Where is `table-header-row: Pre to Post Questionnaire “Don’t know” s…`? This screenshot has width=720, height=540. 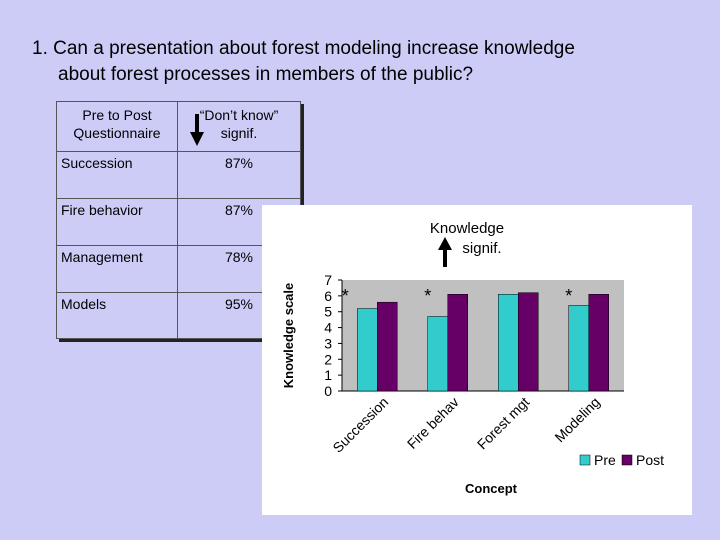
table-header-row: Pre to Post Questionnaire “Don’t know” s… is located at coordinates (178, 127).